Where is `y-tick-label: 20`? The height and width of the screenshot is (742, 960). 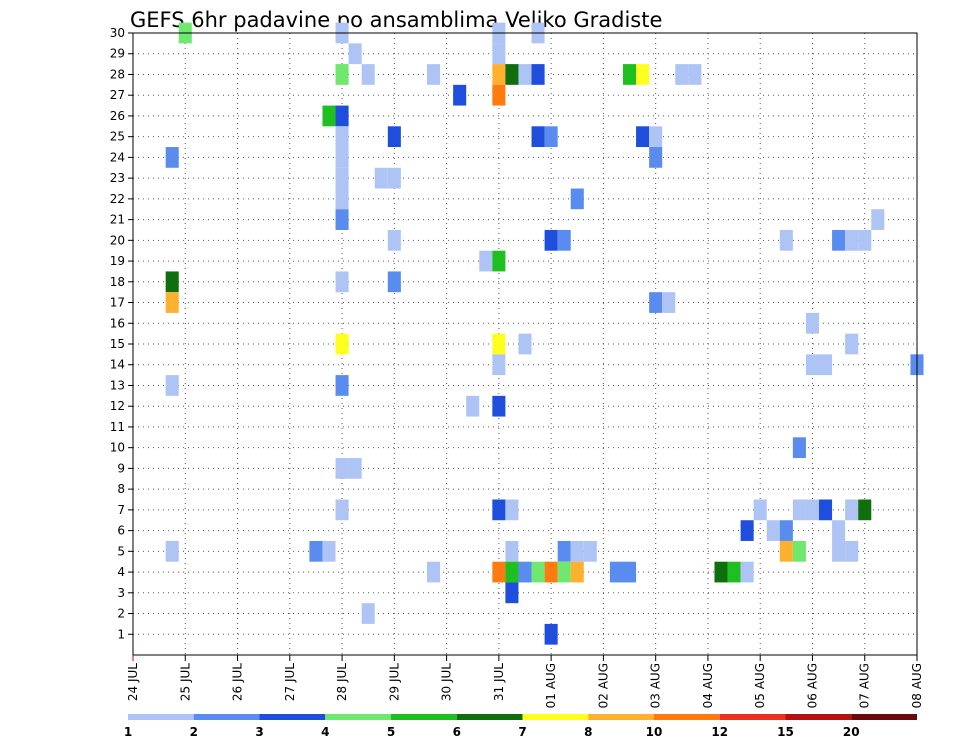 y-tick-label: 20 is located at coordinates (117, 240).